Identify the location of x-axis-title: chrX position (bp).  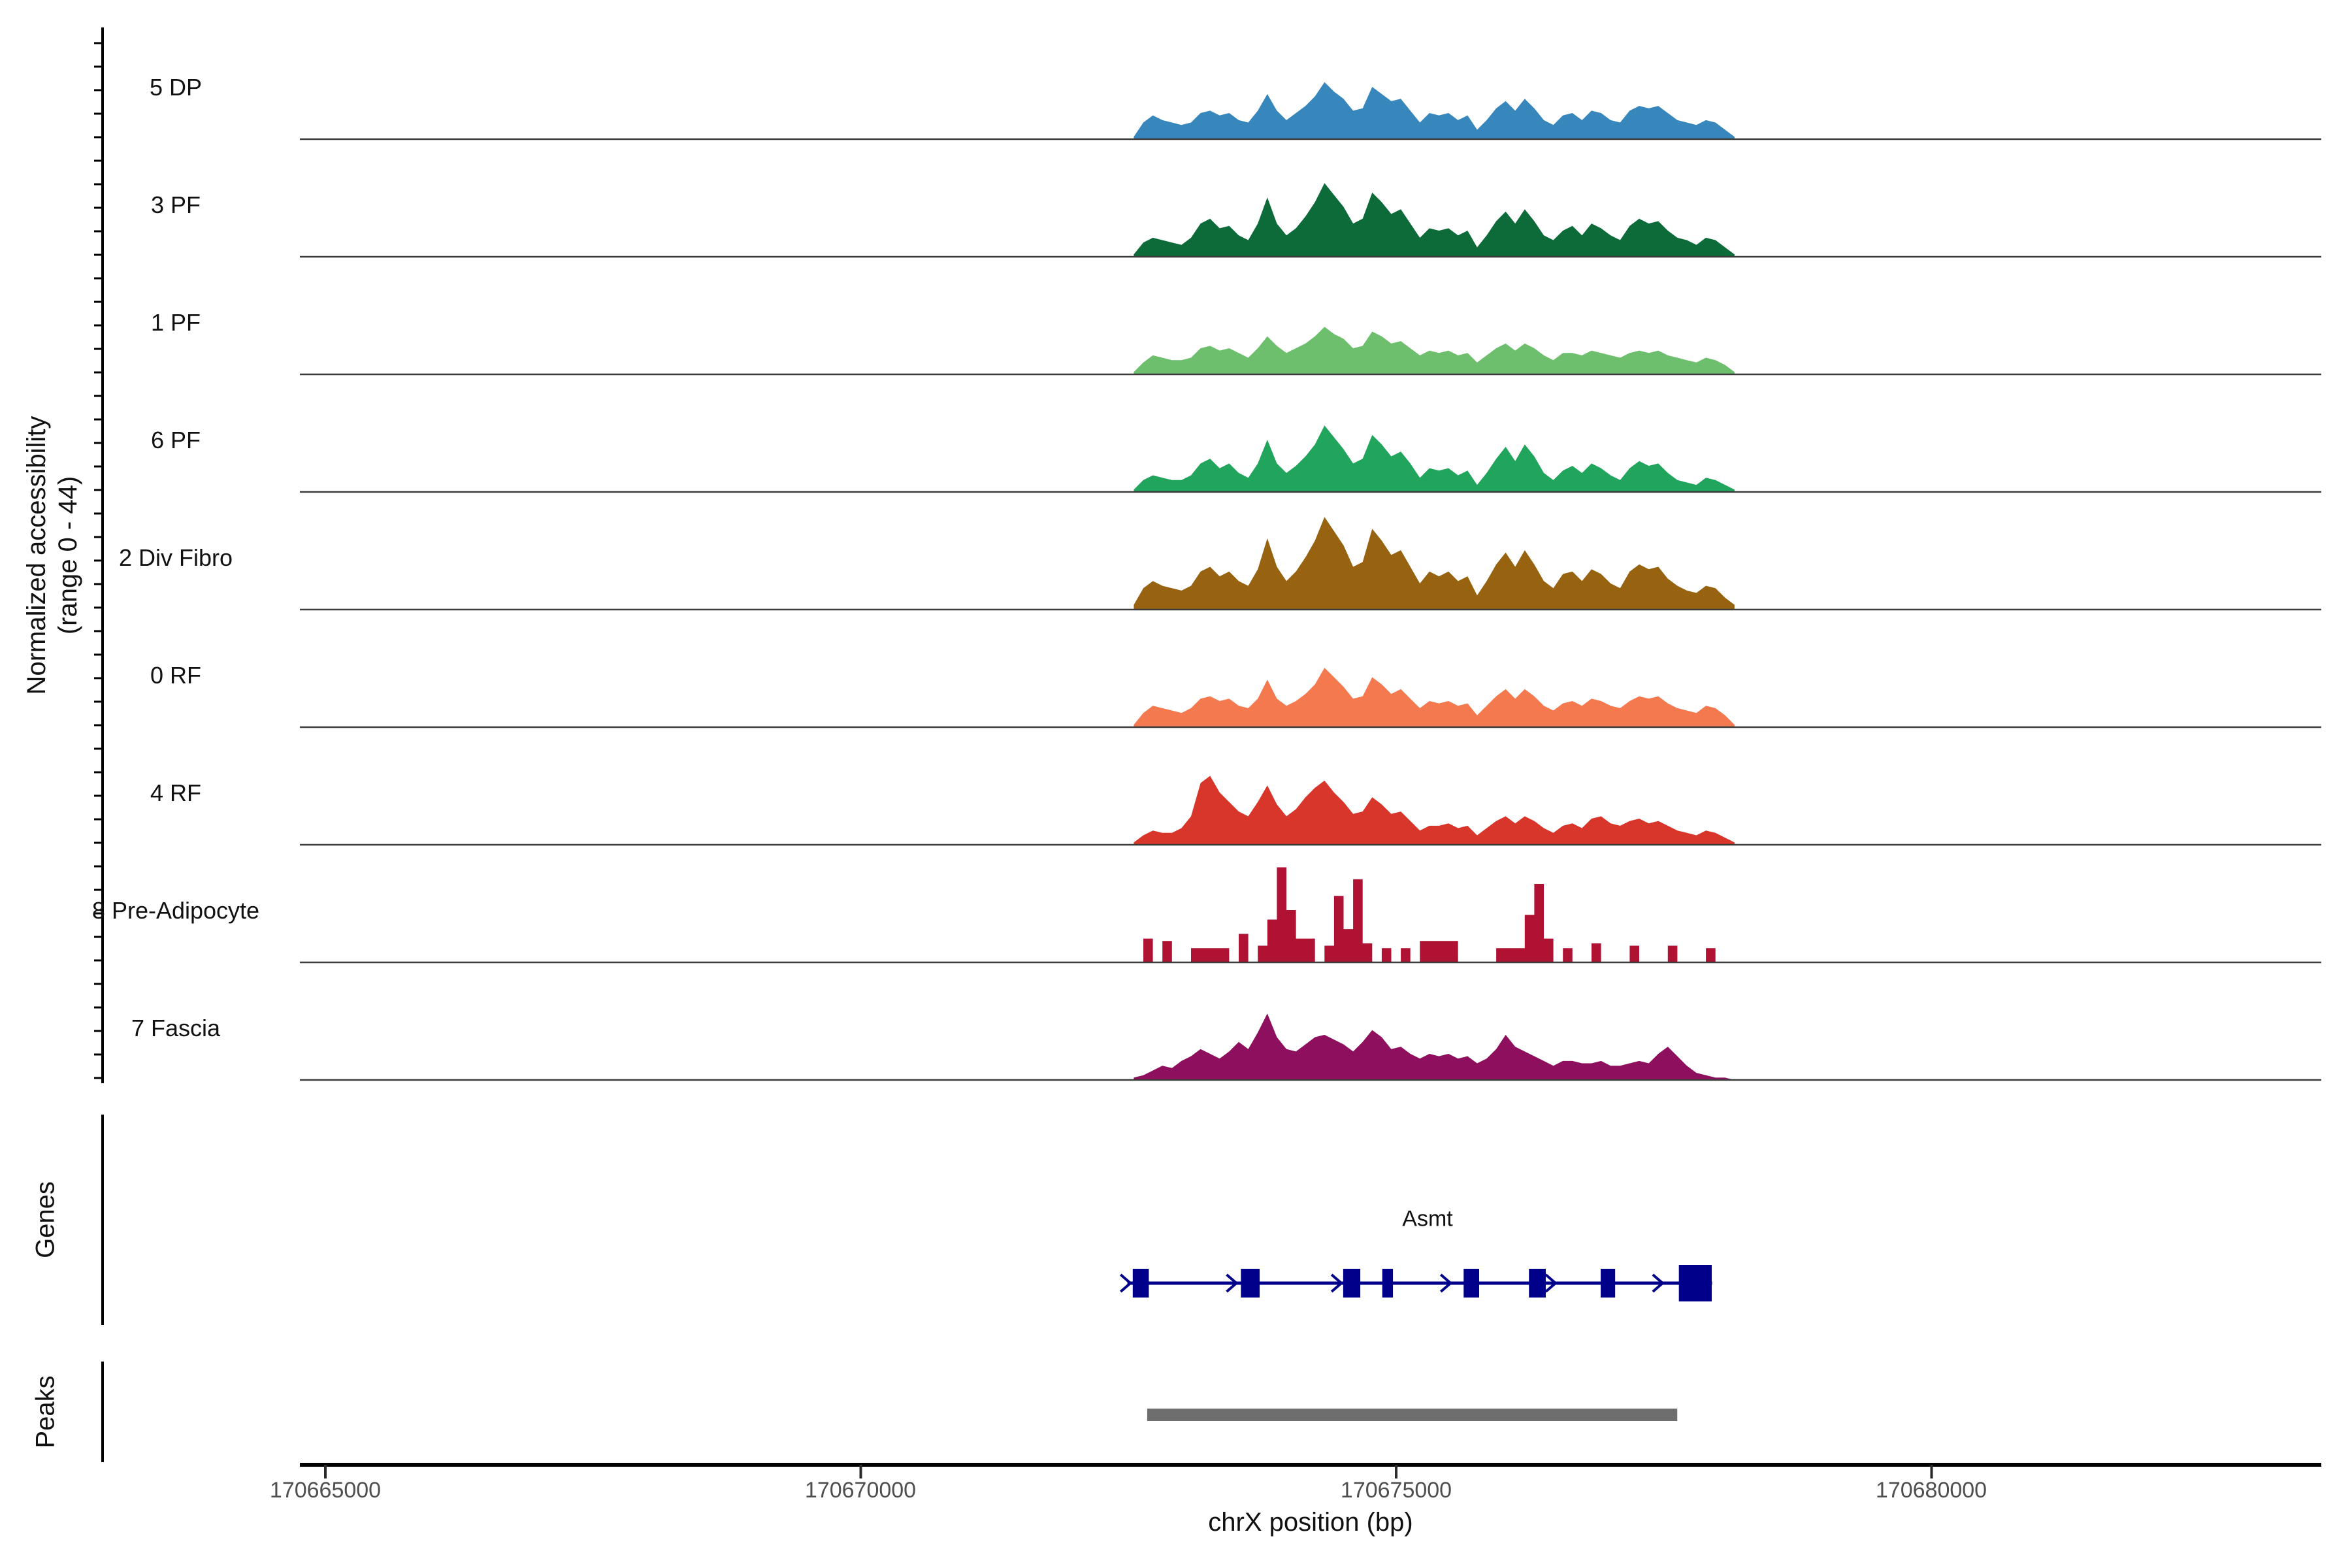
(1310, 1522).